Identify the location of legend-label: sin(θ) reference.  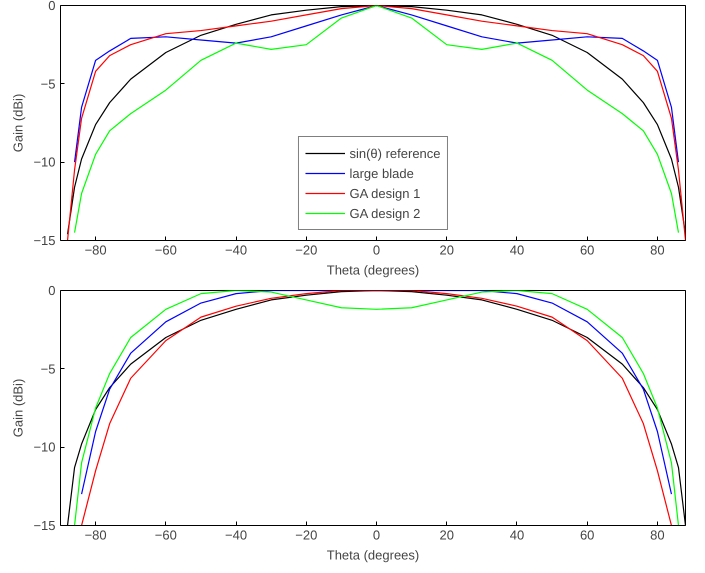
(395, 153).